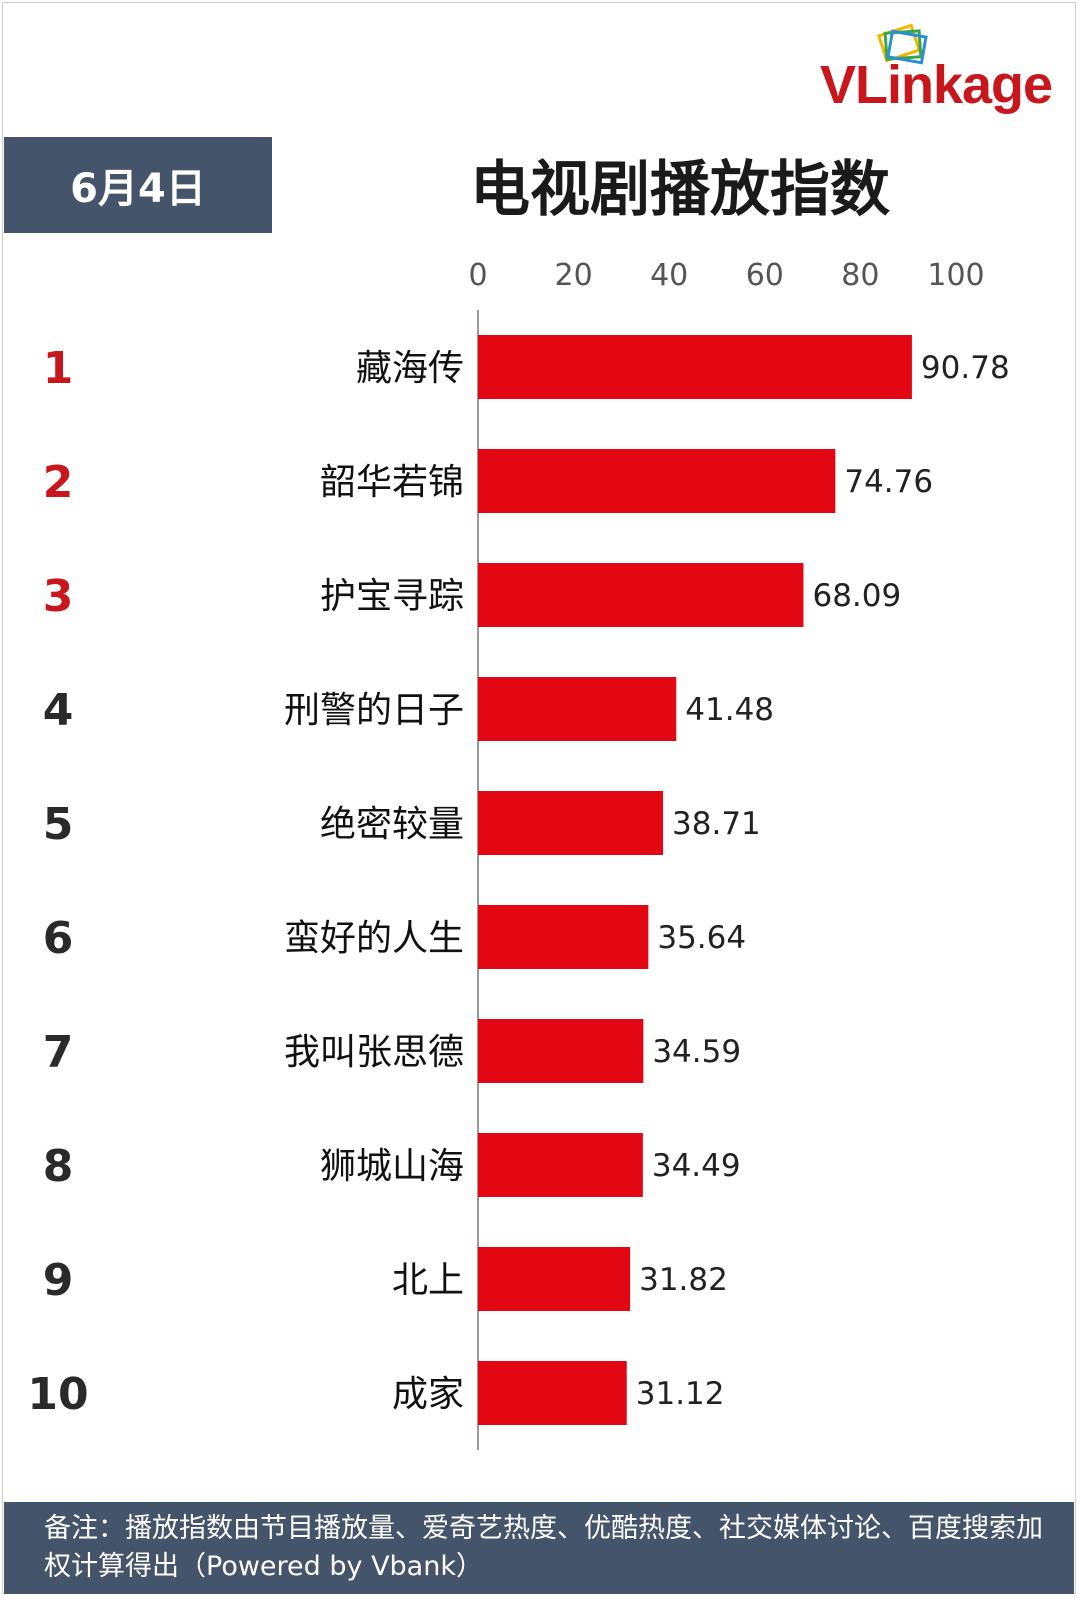 Image resolution: width=1080 pixels, height=1598 pixels. What do you see at coordinates (428, 1394) in the screenshot?
I see `category-label: 成家` at bounding box center [428, 1394].